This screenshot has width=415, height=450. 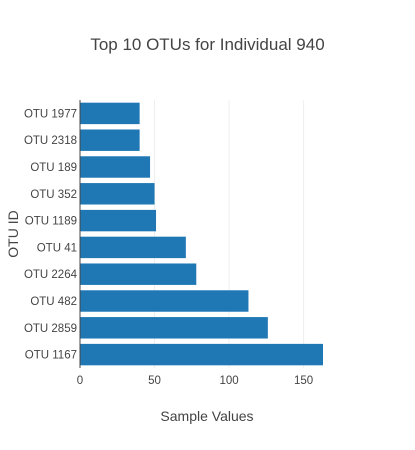 I want to click on y-tick-label: OTU 2859, so click(x=50, y=329).